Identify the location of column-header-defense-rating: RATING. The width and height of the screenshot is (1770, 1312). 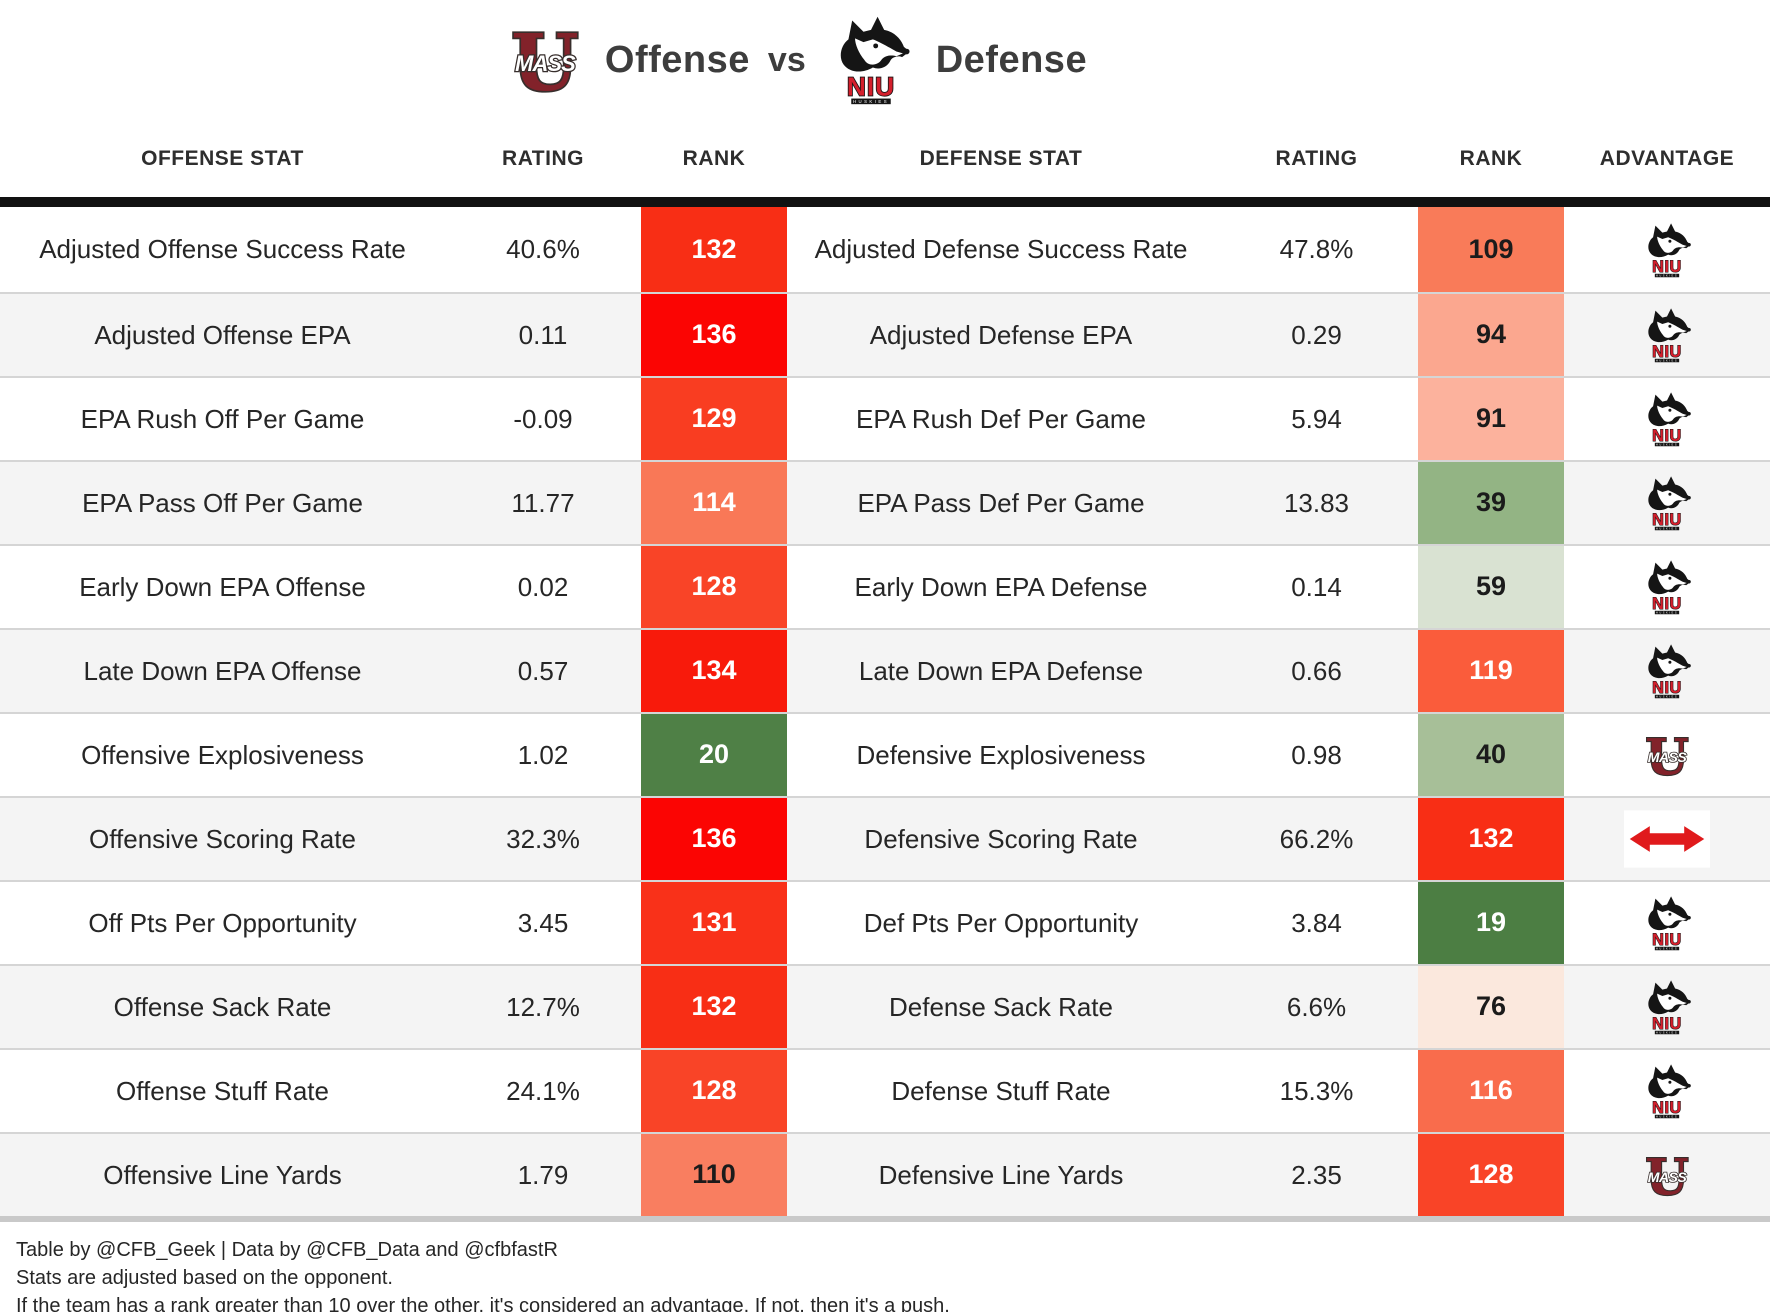
(1316, 158).